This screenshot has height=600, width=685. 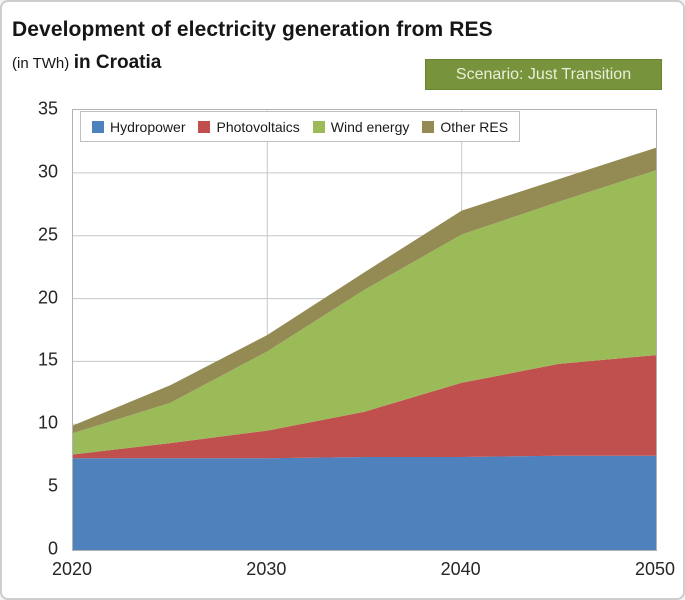 What do you see at coordinates (460, 569) in the screenshot?
I see `x-tick-label: 2040` at bounding box center [460, 569].